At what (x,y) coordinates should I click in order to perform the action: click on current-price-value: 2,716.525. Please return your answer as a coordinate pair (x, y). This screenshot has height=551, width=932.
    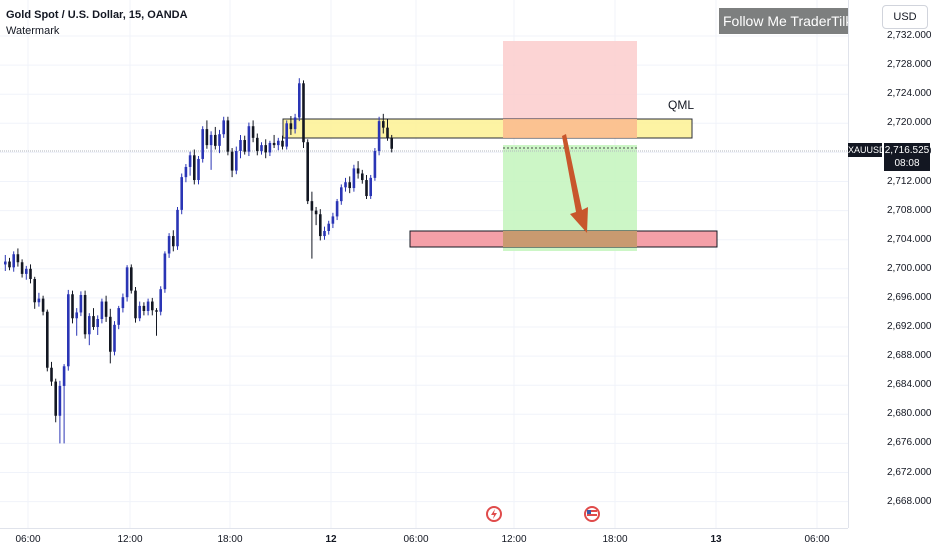
    Looking at the image, I should click on (907, 150).